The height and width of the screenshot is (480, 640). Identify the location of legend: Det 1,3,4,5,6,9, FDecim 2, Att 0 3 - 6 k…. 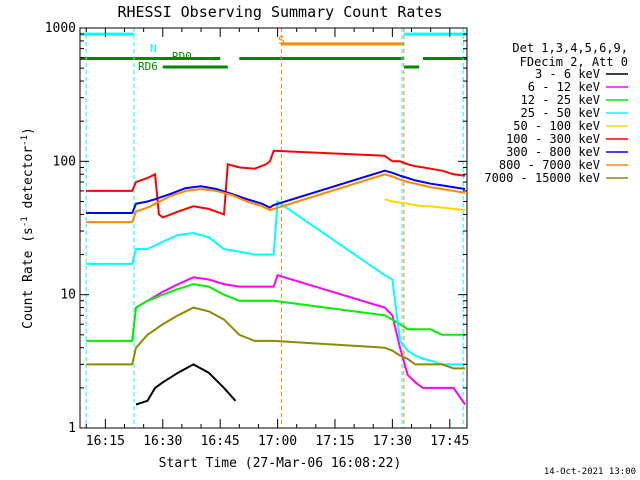
(556, 113).